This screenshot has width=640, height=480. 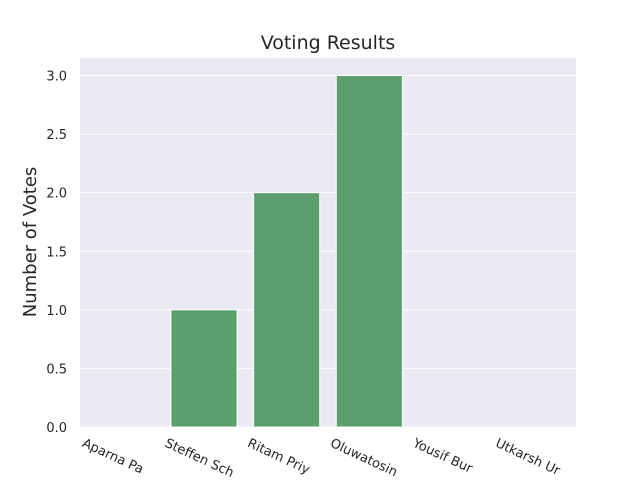 I want to click on y-axis-label: Number of Votes, so click(x=30, y=242).